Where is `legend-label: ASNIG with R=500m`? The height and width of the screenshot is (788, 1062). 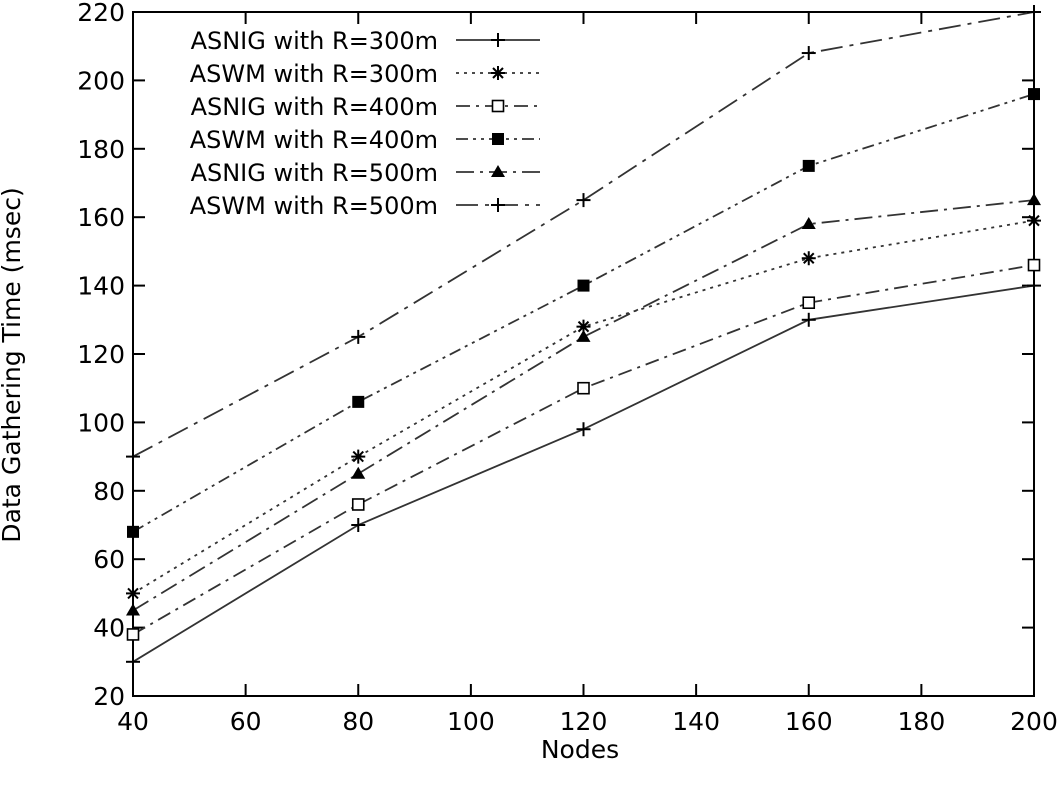 legend-label: ASNIG with R=500m is located at coordinates (314, 173).